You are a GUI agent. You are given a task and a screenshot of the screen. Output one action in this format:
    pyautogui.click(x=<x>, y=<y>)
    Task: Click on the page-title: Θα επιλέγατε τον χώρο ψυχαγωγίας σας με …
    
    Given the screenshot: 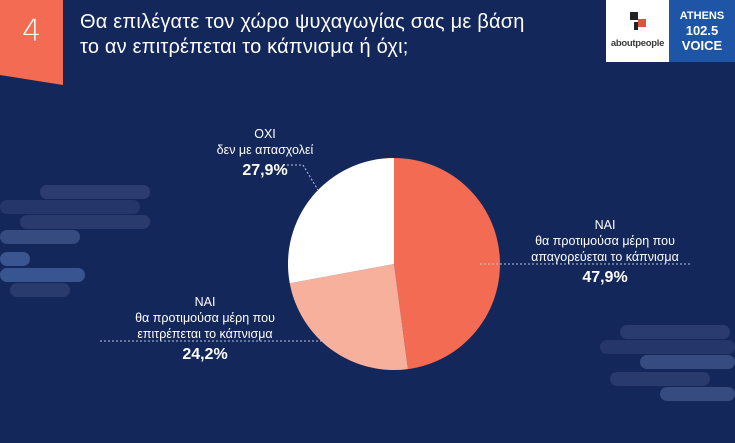 What is the action you would take?
    pyautogui.click(x=330, y=35)
    